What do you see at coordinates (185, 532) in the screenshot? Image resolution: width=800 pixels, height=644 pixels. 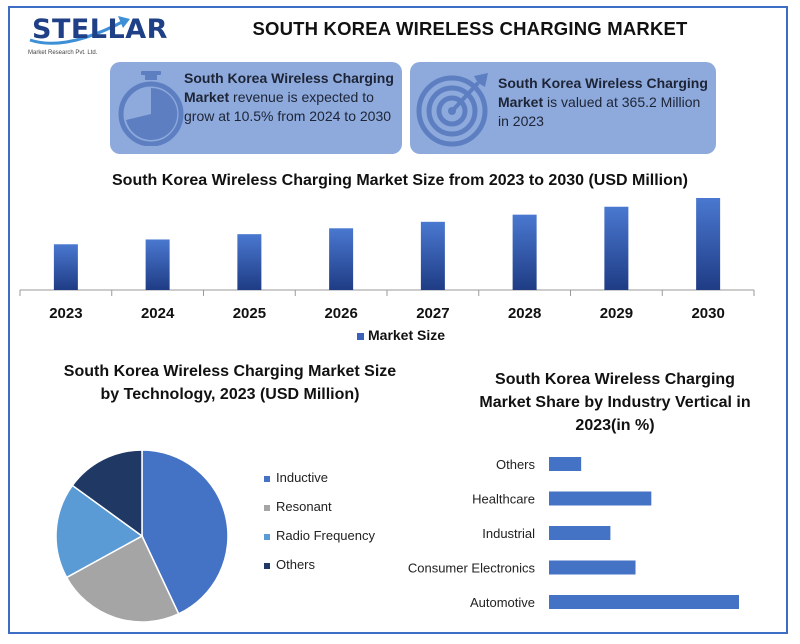 I see `pie-slice-inductive` at bounding box center [185, 532].